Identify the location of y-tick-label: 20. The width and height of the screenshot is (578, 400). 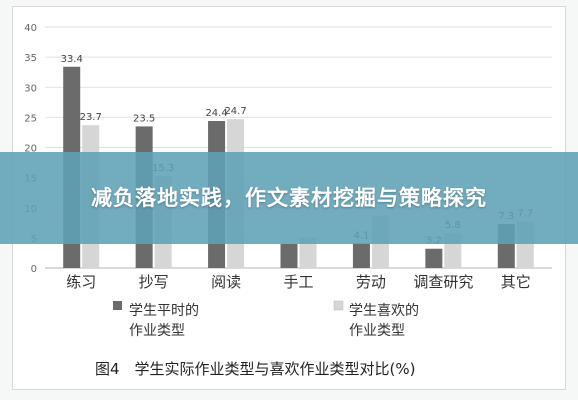
(30, 149).